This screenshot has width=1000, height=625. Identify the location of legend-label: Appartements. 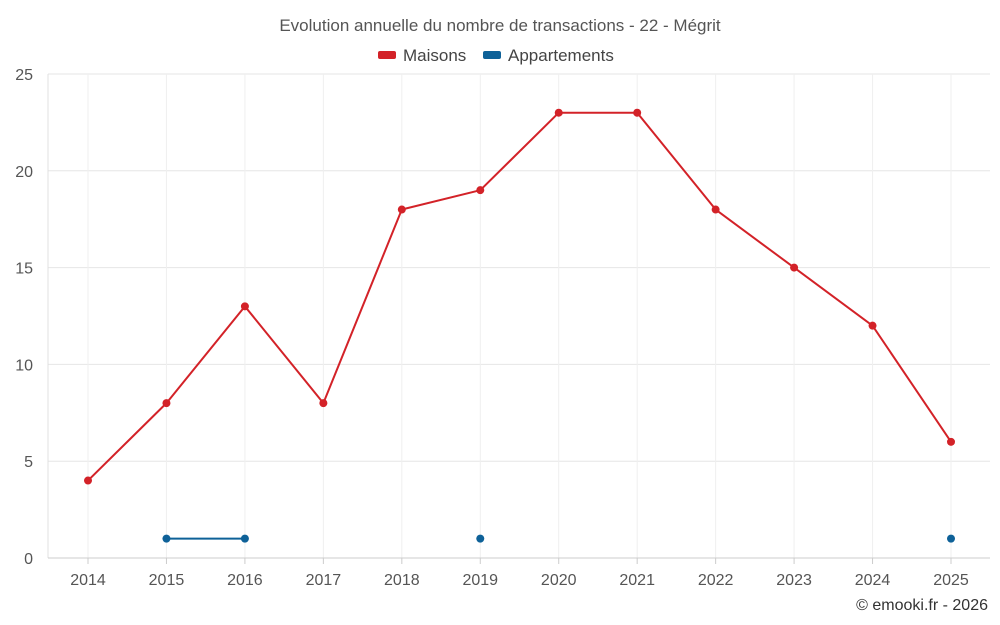
(561, 55).